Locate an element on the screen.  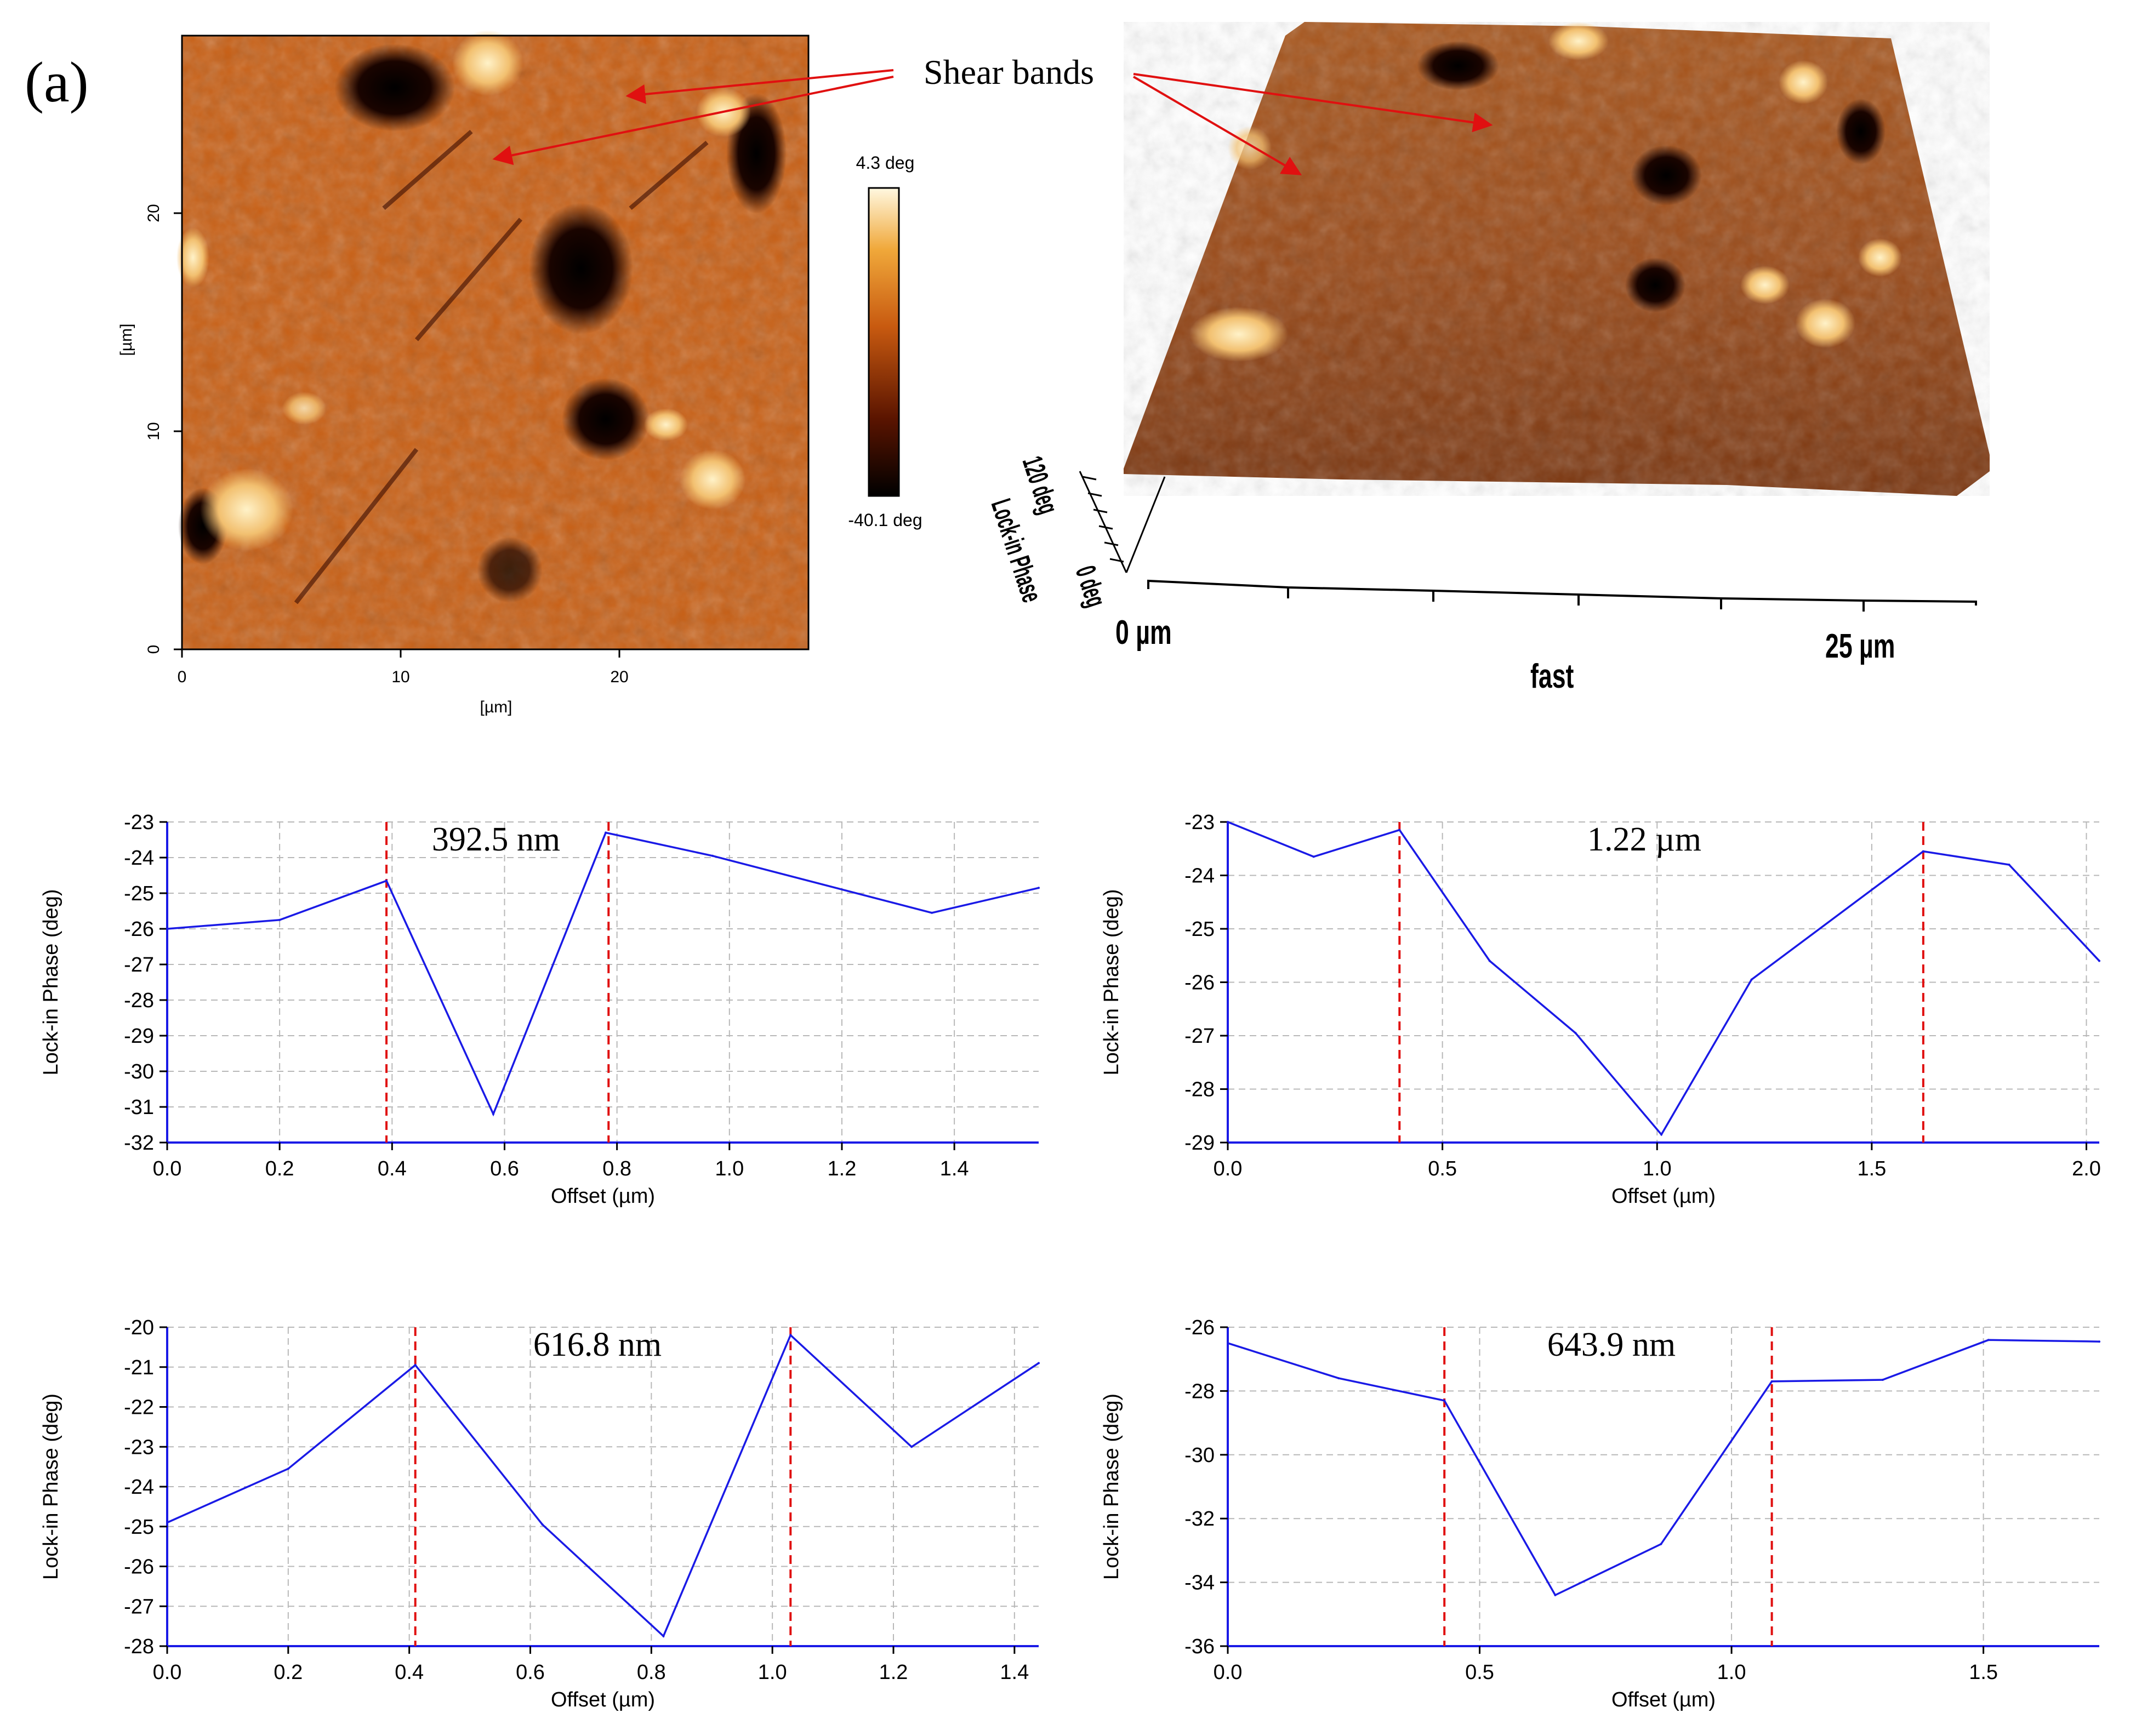
x-axis-title: Offset (µm) is located at coordinates (603, 1700).